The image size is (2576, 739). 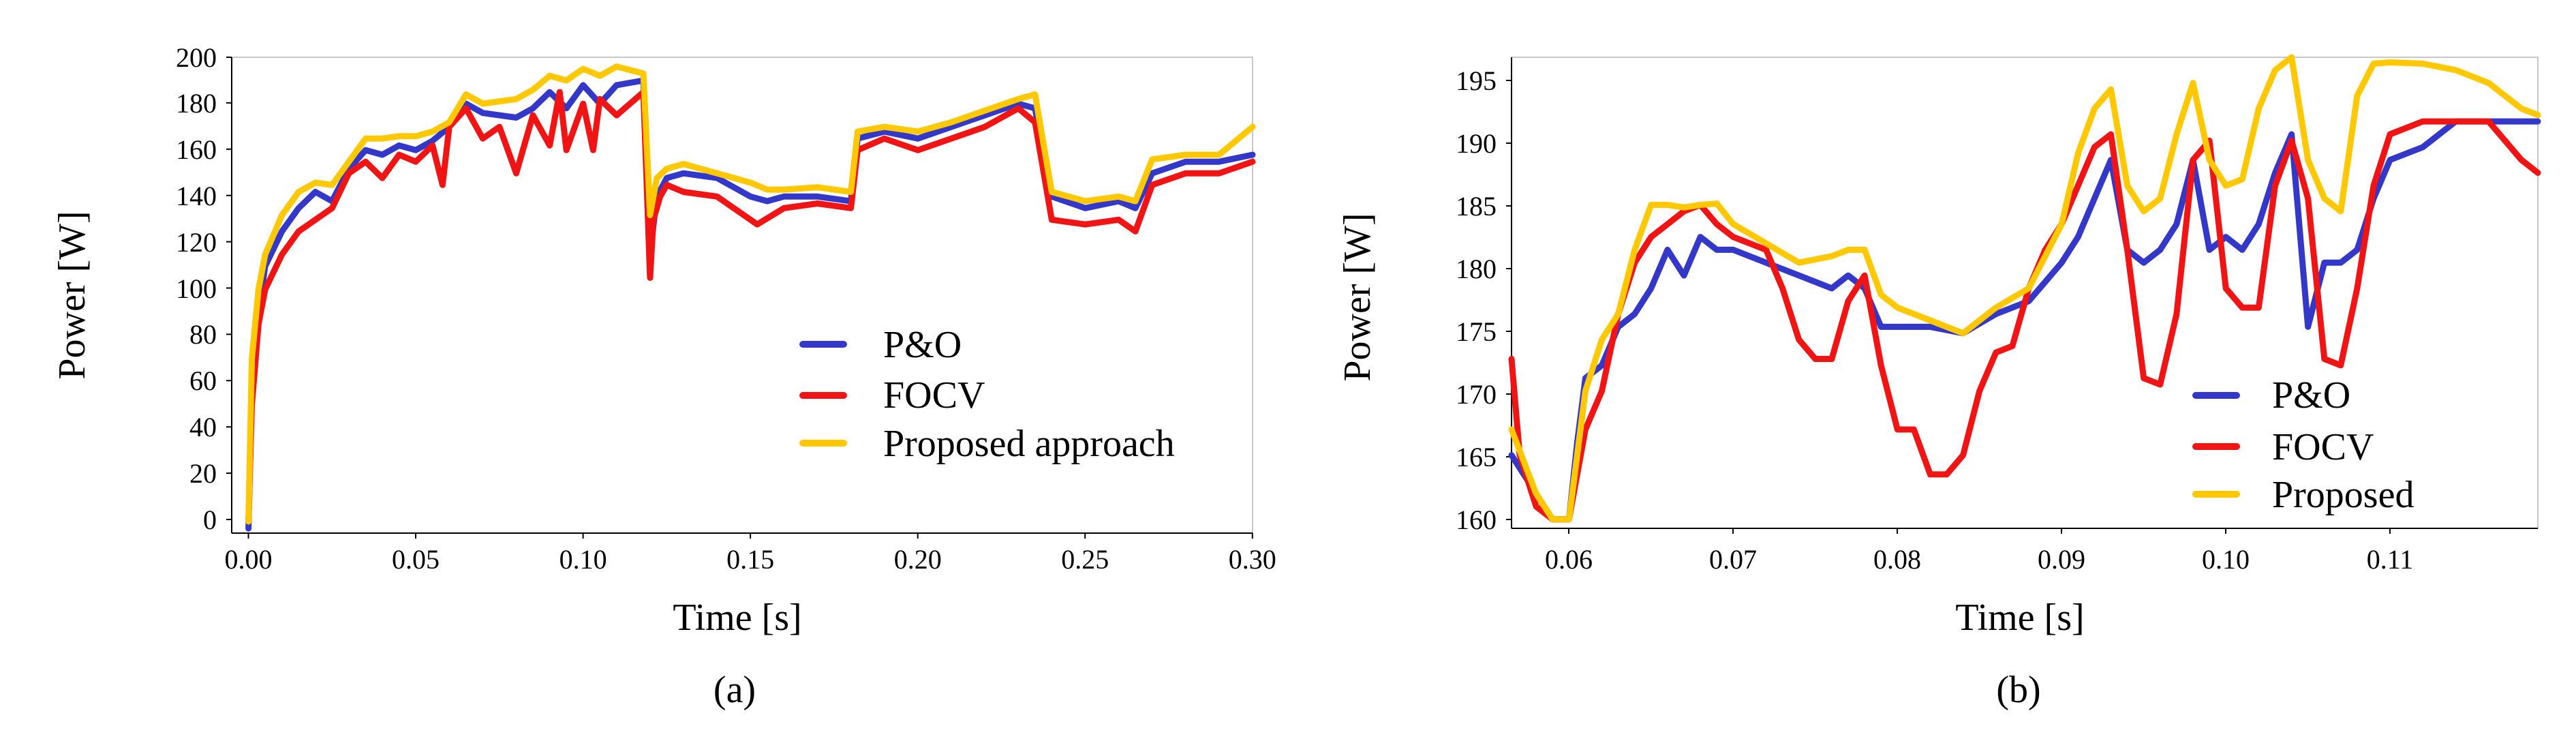 What do you see at coordinates (203, 427) in the screenshot?
I see `chart-a-y-tick-label: 40` at bounding box center [203, 427].